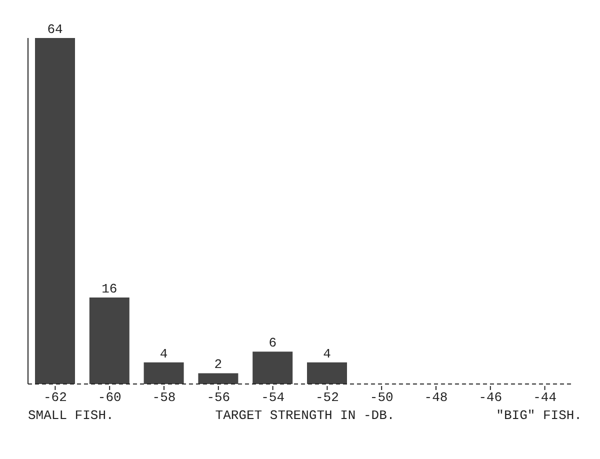  Describe the element at coordinates (71, 415) in the screenshot. I see `text: SMALL FISH.` at that location.